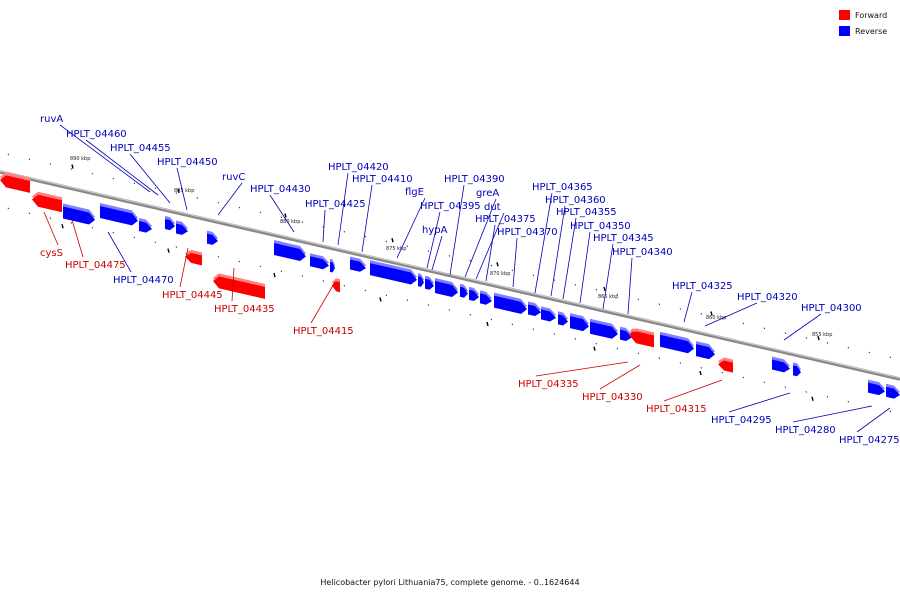 This screenshot has width=900, height=600. What do you see at coordinates (600, 226) in the screenshot?
I see `gene-label: HPLT_04350` at bounding box center [600, 226].